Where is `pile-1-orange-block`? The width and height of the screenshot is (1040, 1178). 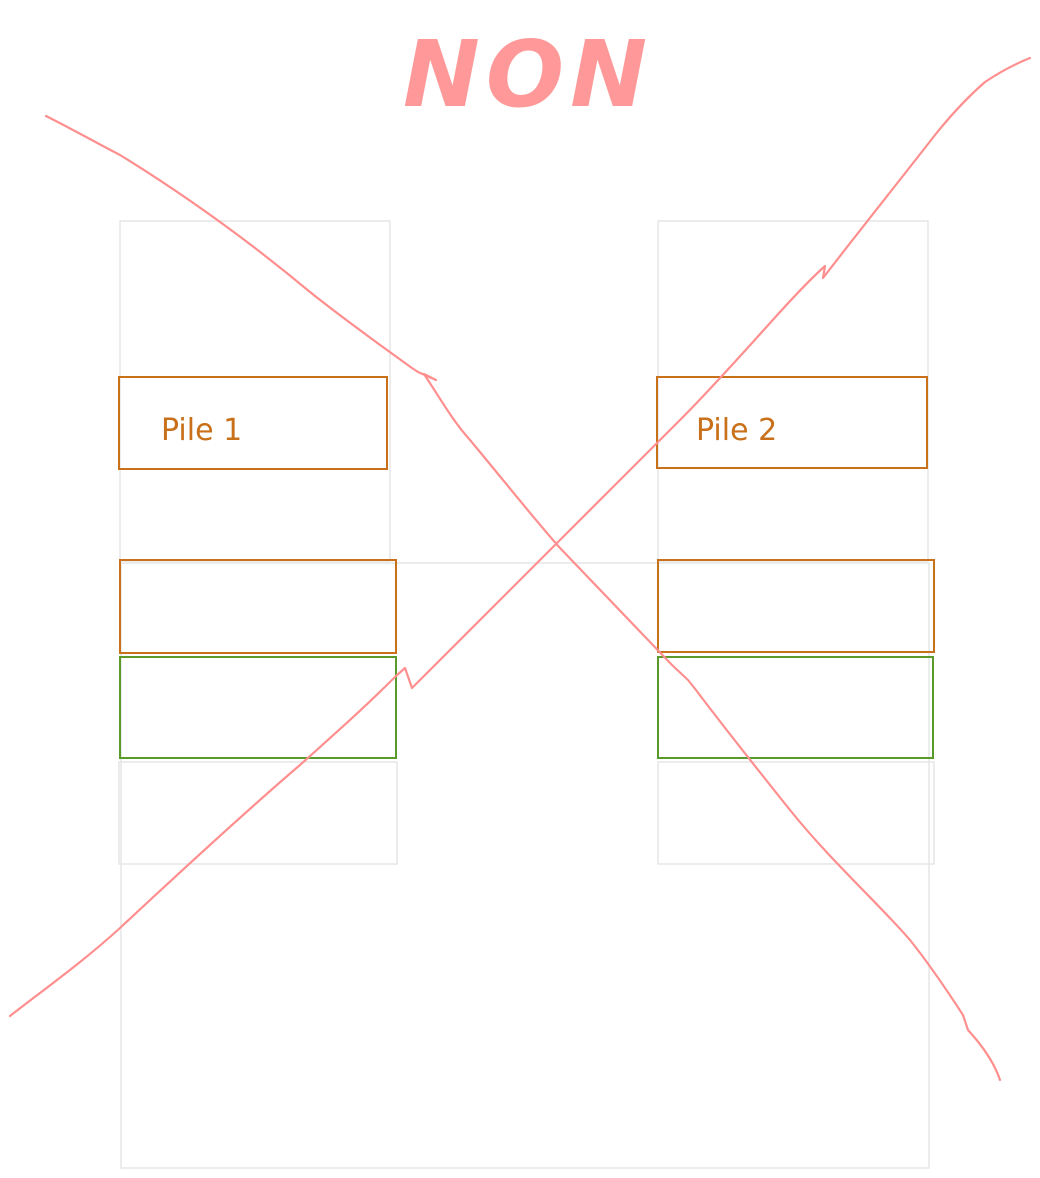
pile-1-orange-block is located at coordinates (258, 606).